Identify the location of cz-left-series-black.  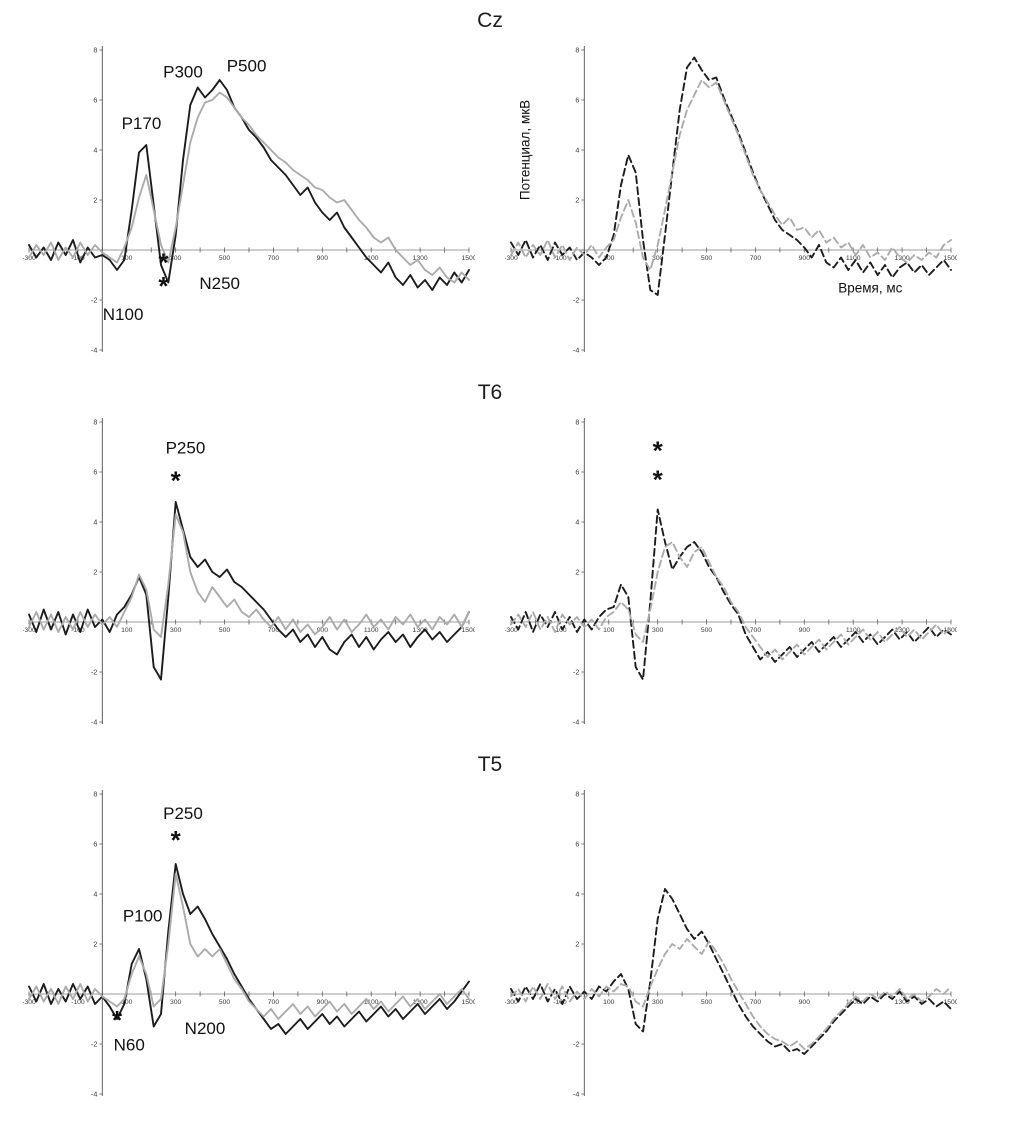
(249, 185).